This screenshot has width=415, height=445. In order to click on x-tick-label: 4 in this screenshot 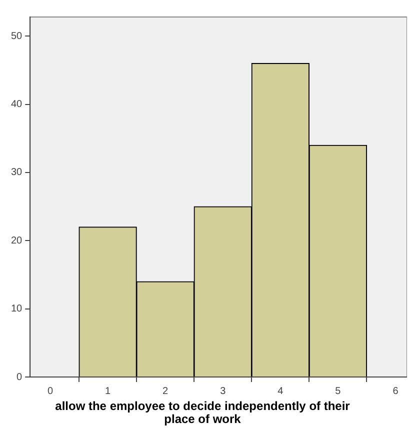, I will do `click(281, 391)`.